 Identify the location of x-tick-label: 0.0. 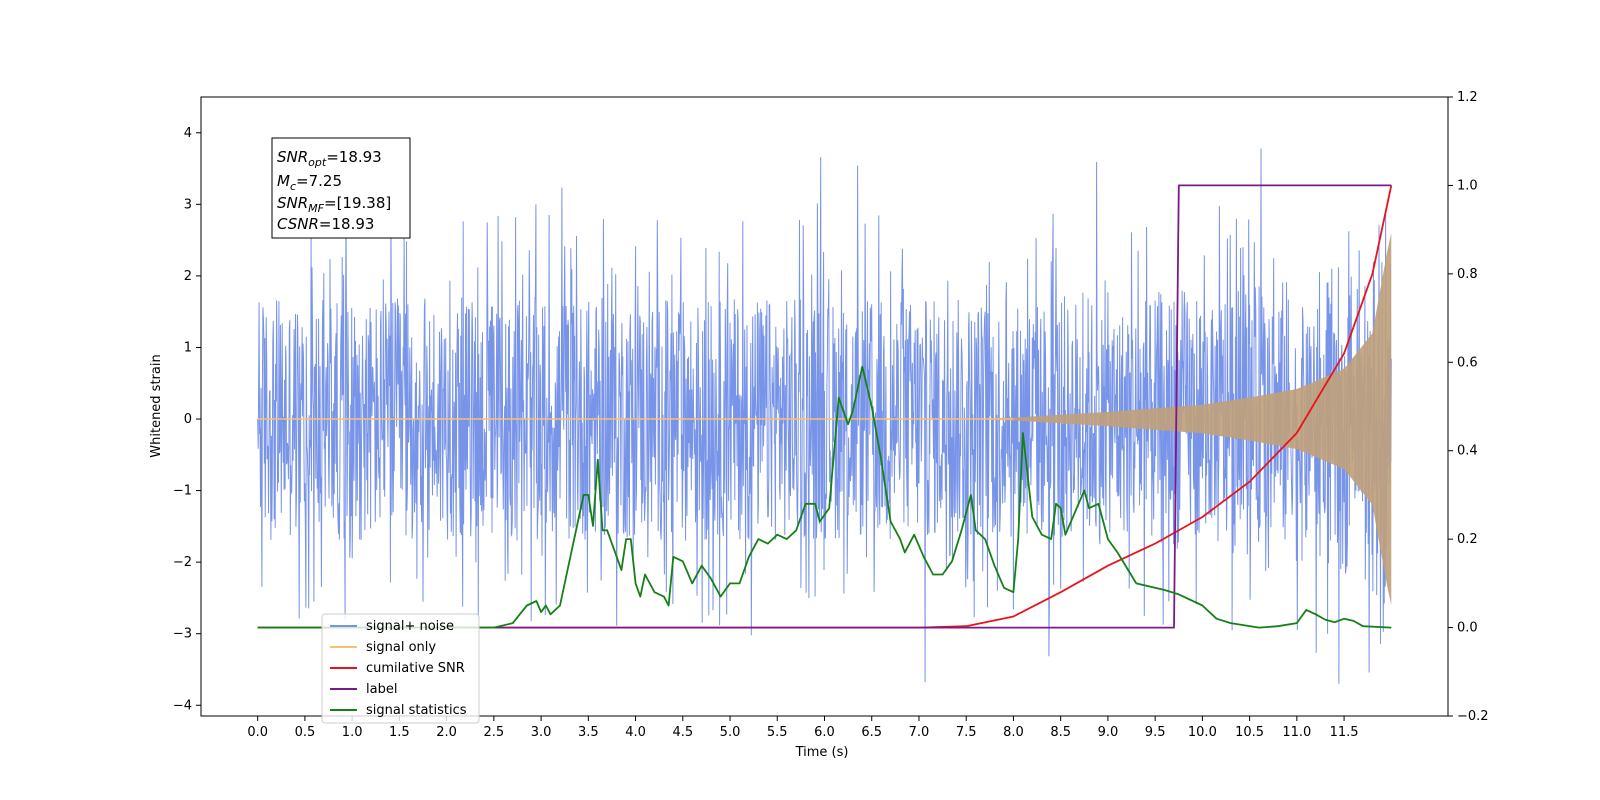
(257, 732).